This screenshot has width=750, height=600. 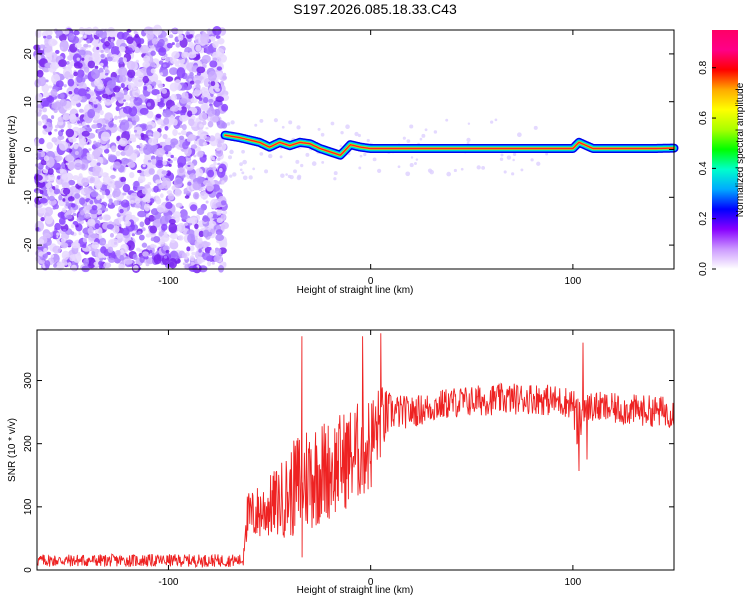 I want to click on snr-x-label: Height of straight line (km), so click(x=355, y=590).